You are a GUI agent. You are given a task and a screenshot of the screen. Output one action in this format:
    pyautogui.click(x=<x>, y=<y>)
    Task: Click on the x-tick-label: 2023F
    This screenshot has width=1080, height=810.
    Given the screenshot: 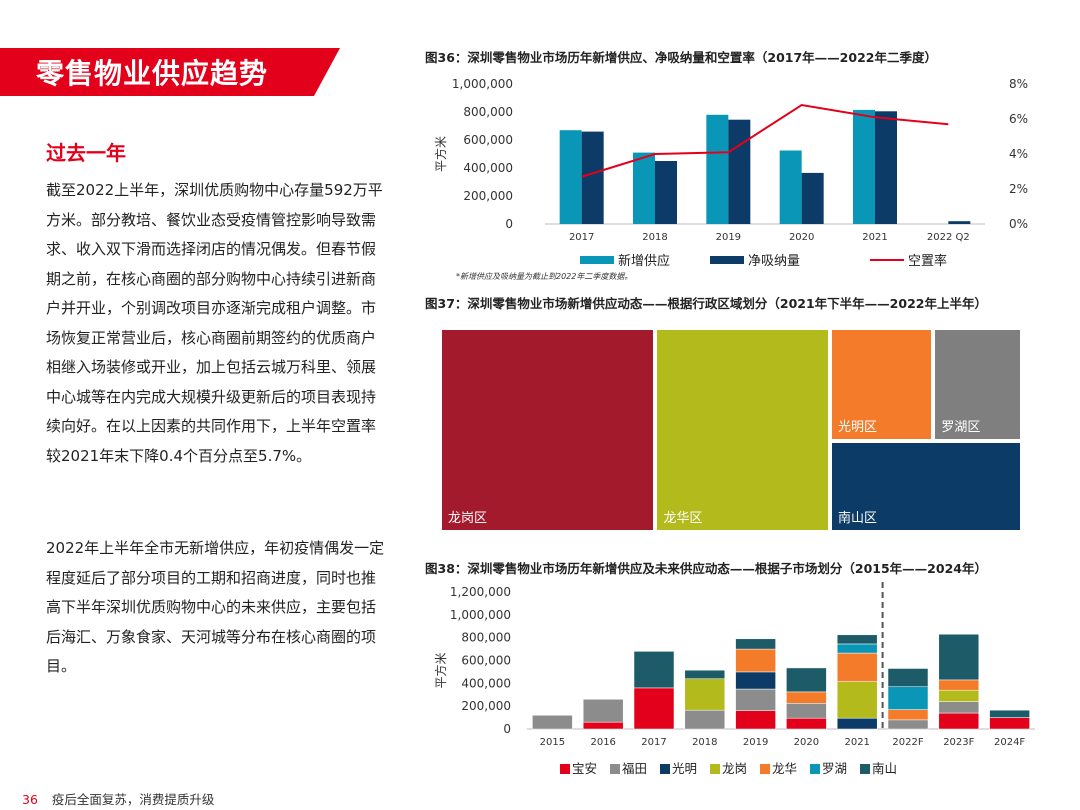 What is the action you would take?
    pyautogui.click(x=958, y=742)
    